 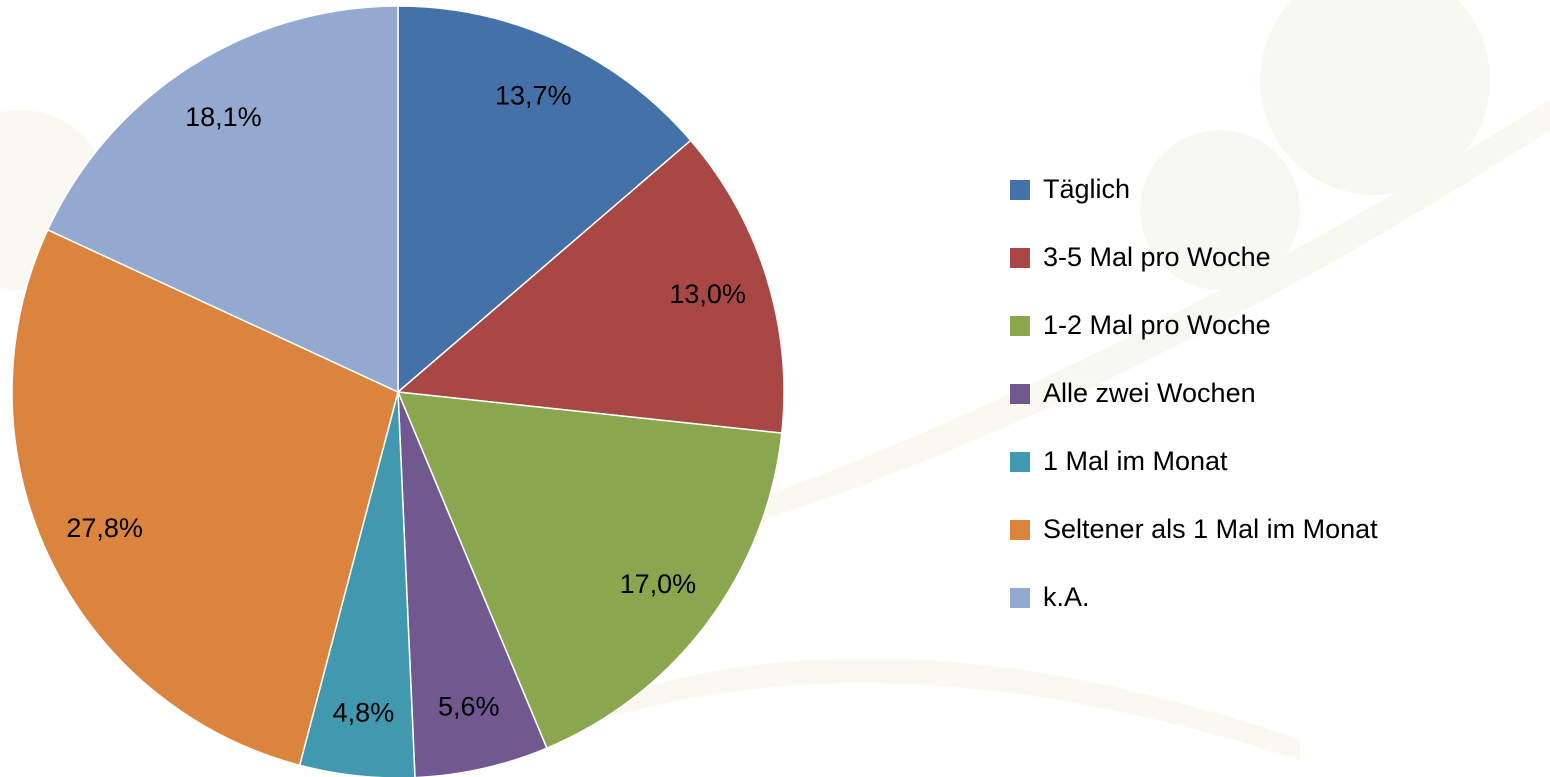 I want to click on data-label: 27,8%, so click(x=104, y=528).